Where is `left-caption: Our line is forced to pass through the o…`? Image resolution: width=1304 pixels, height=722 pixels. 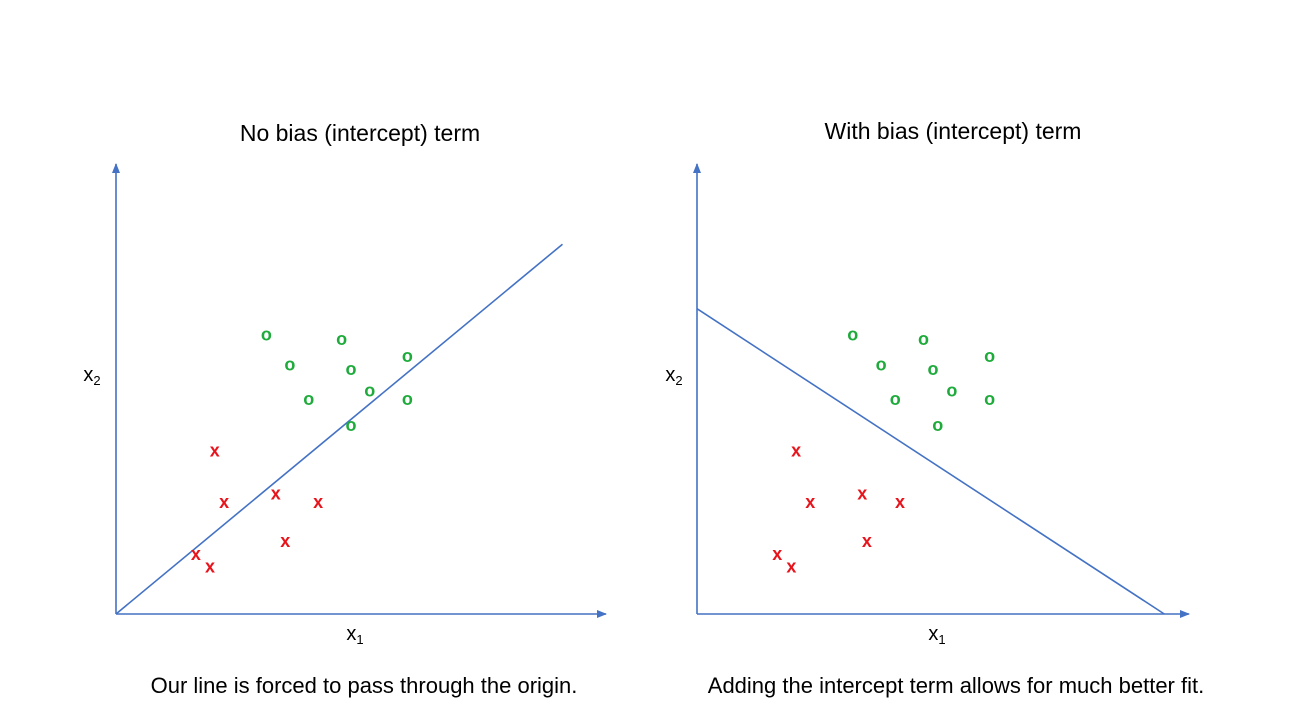 left-caption: Our line is forced to pass through the o… is located at coordinates (364, 685).